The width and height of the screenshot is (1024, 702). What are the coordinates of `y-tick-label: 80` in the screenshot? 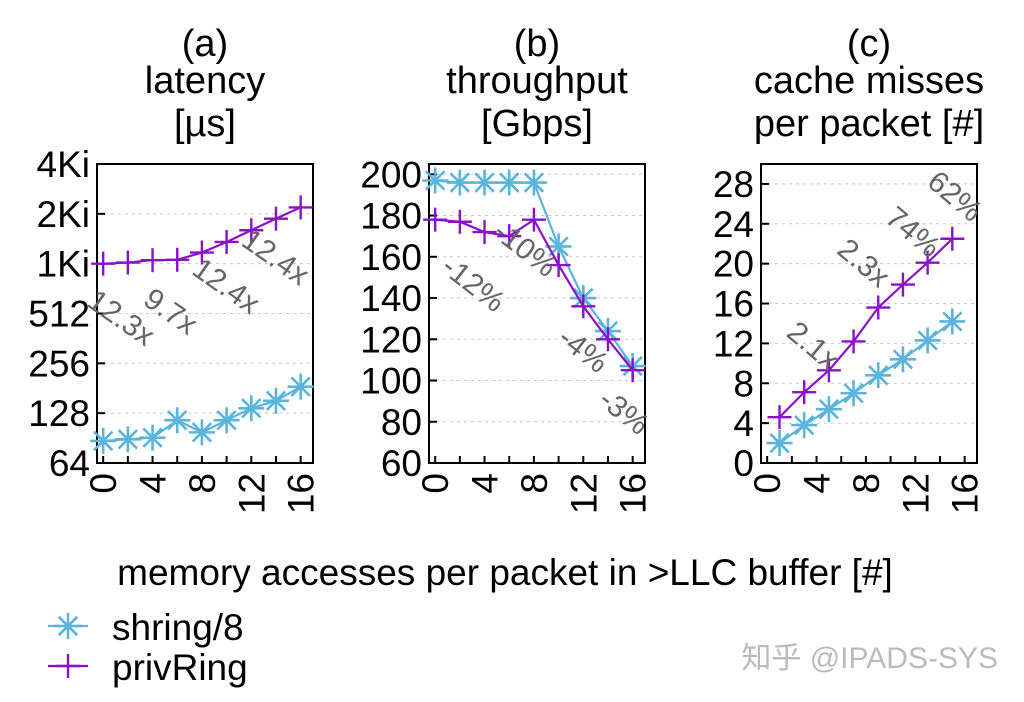 It's located at (401, 422).